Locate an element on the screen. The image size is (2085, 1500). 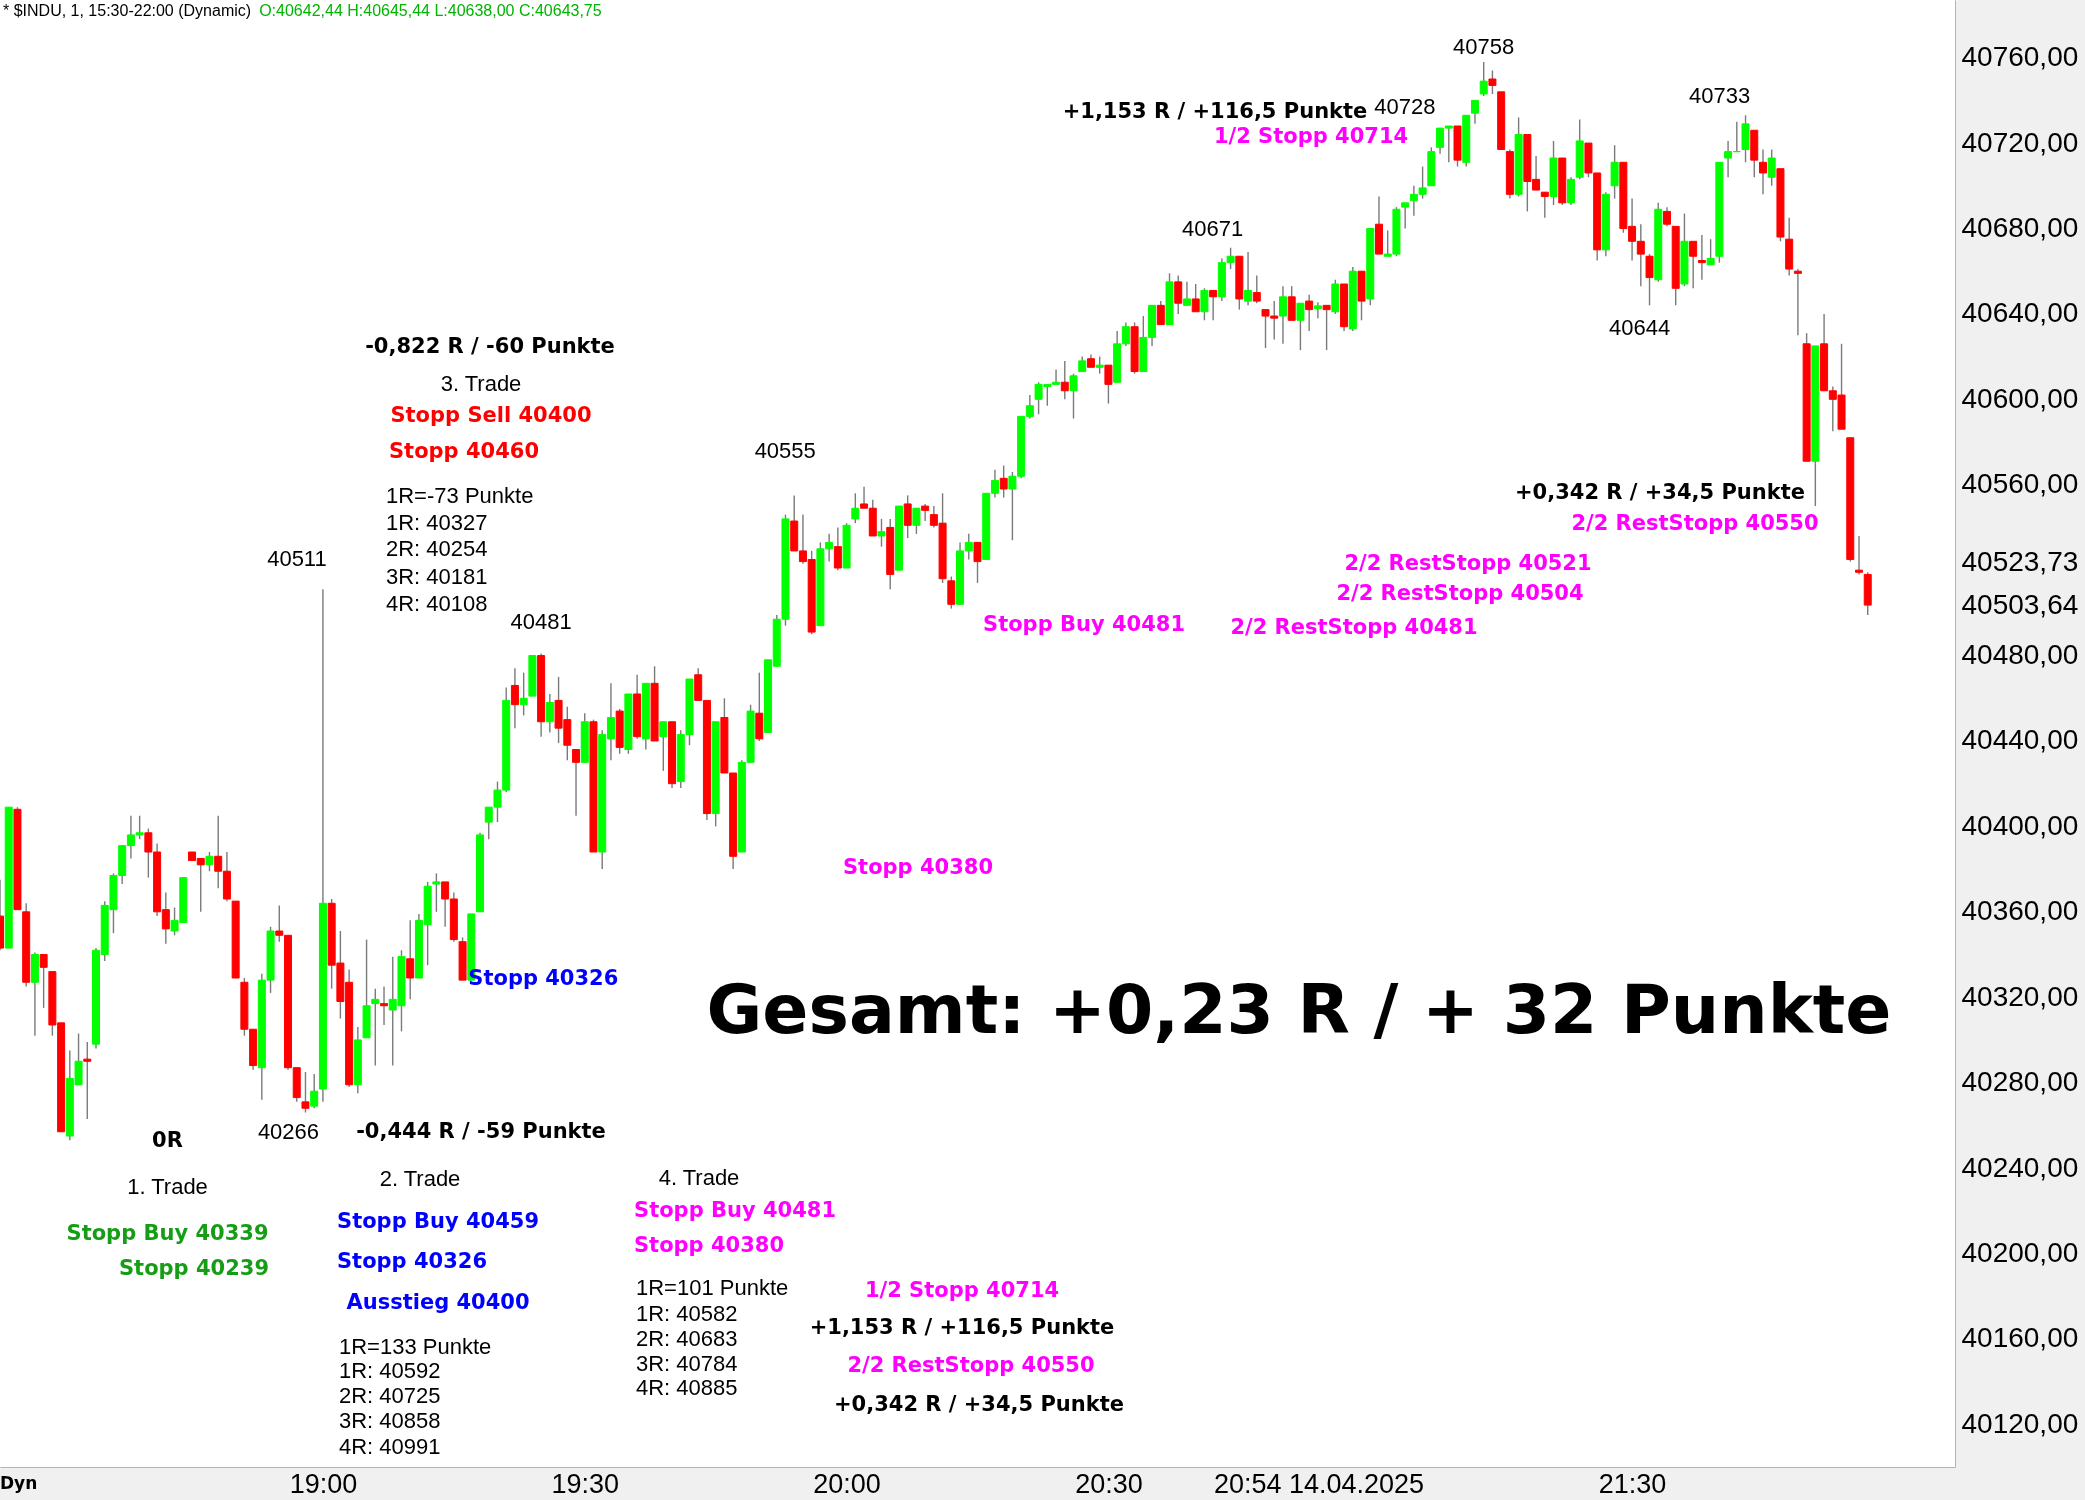
y-tick-label: 40120,00 is located at coordinates (2020, 1423).